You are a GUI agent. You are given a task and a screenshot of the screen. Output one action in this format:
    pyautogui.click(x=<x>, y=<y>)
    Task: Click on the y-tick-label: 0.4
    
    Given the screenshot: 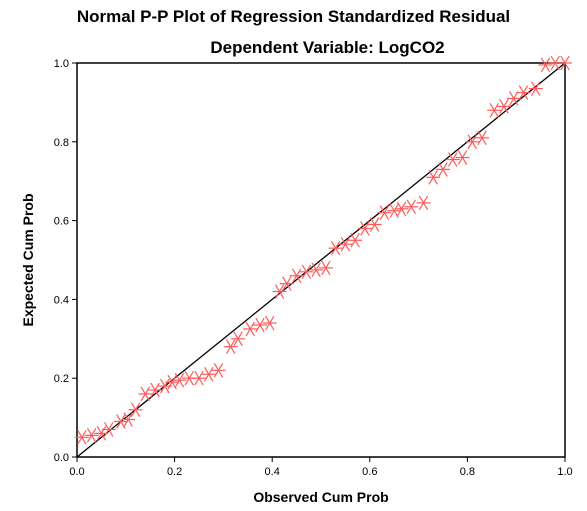 What is the action you would take?
    pyautogui.click(x=61, y=300)
    